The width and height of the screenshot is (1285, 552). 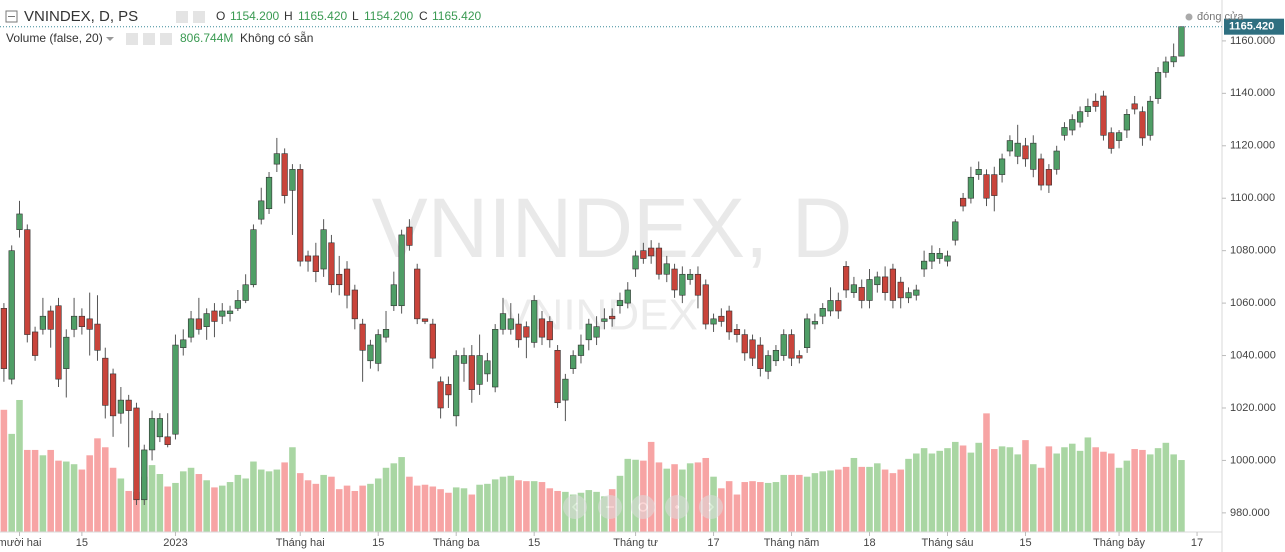 What do you see at coordinates (456, 543) in the screenshot?
I see `x-tick-label: Tháng ba` at bounding box center [456, 543].